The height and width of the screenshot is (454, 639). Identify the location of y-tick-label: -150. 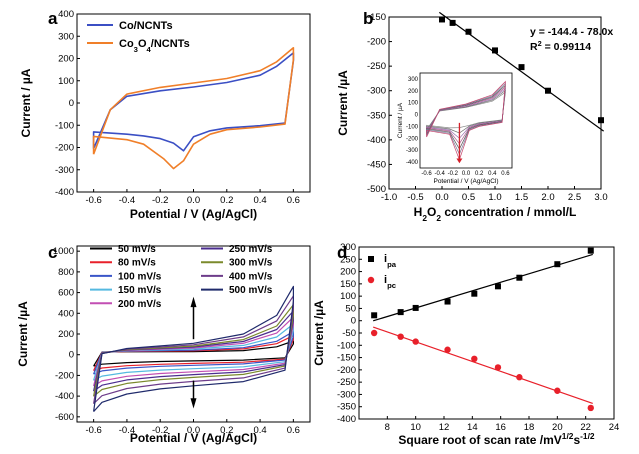
(376, 17).